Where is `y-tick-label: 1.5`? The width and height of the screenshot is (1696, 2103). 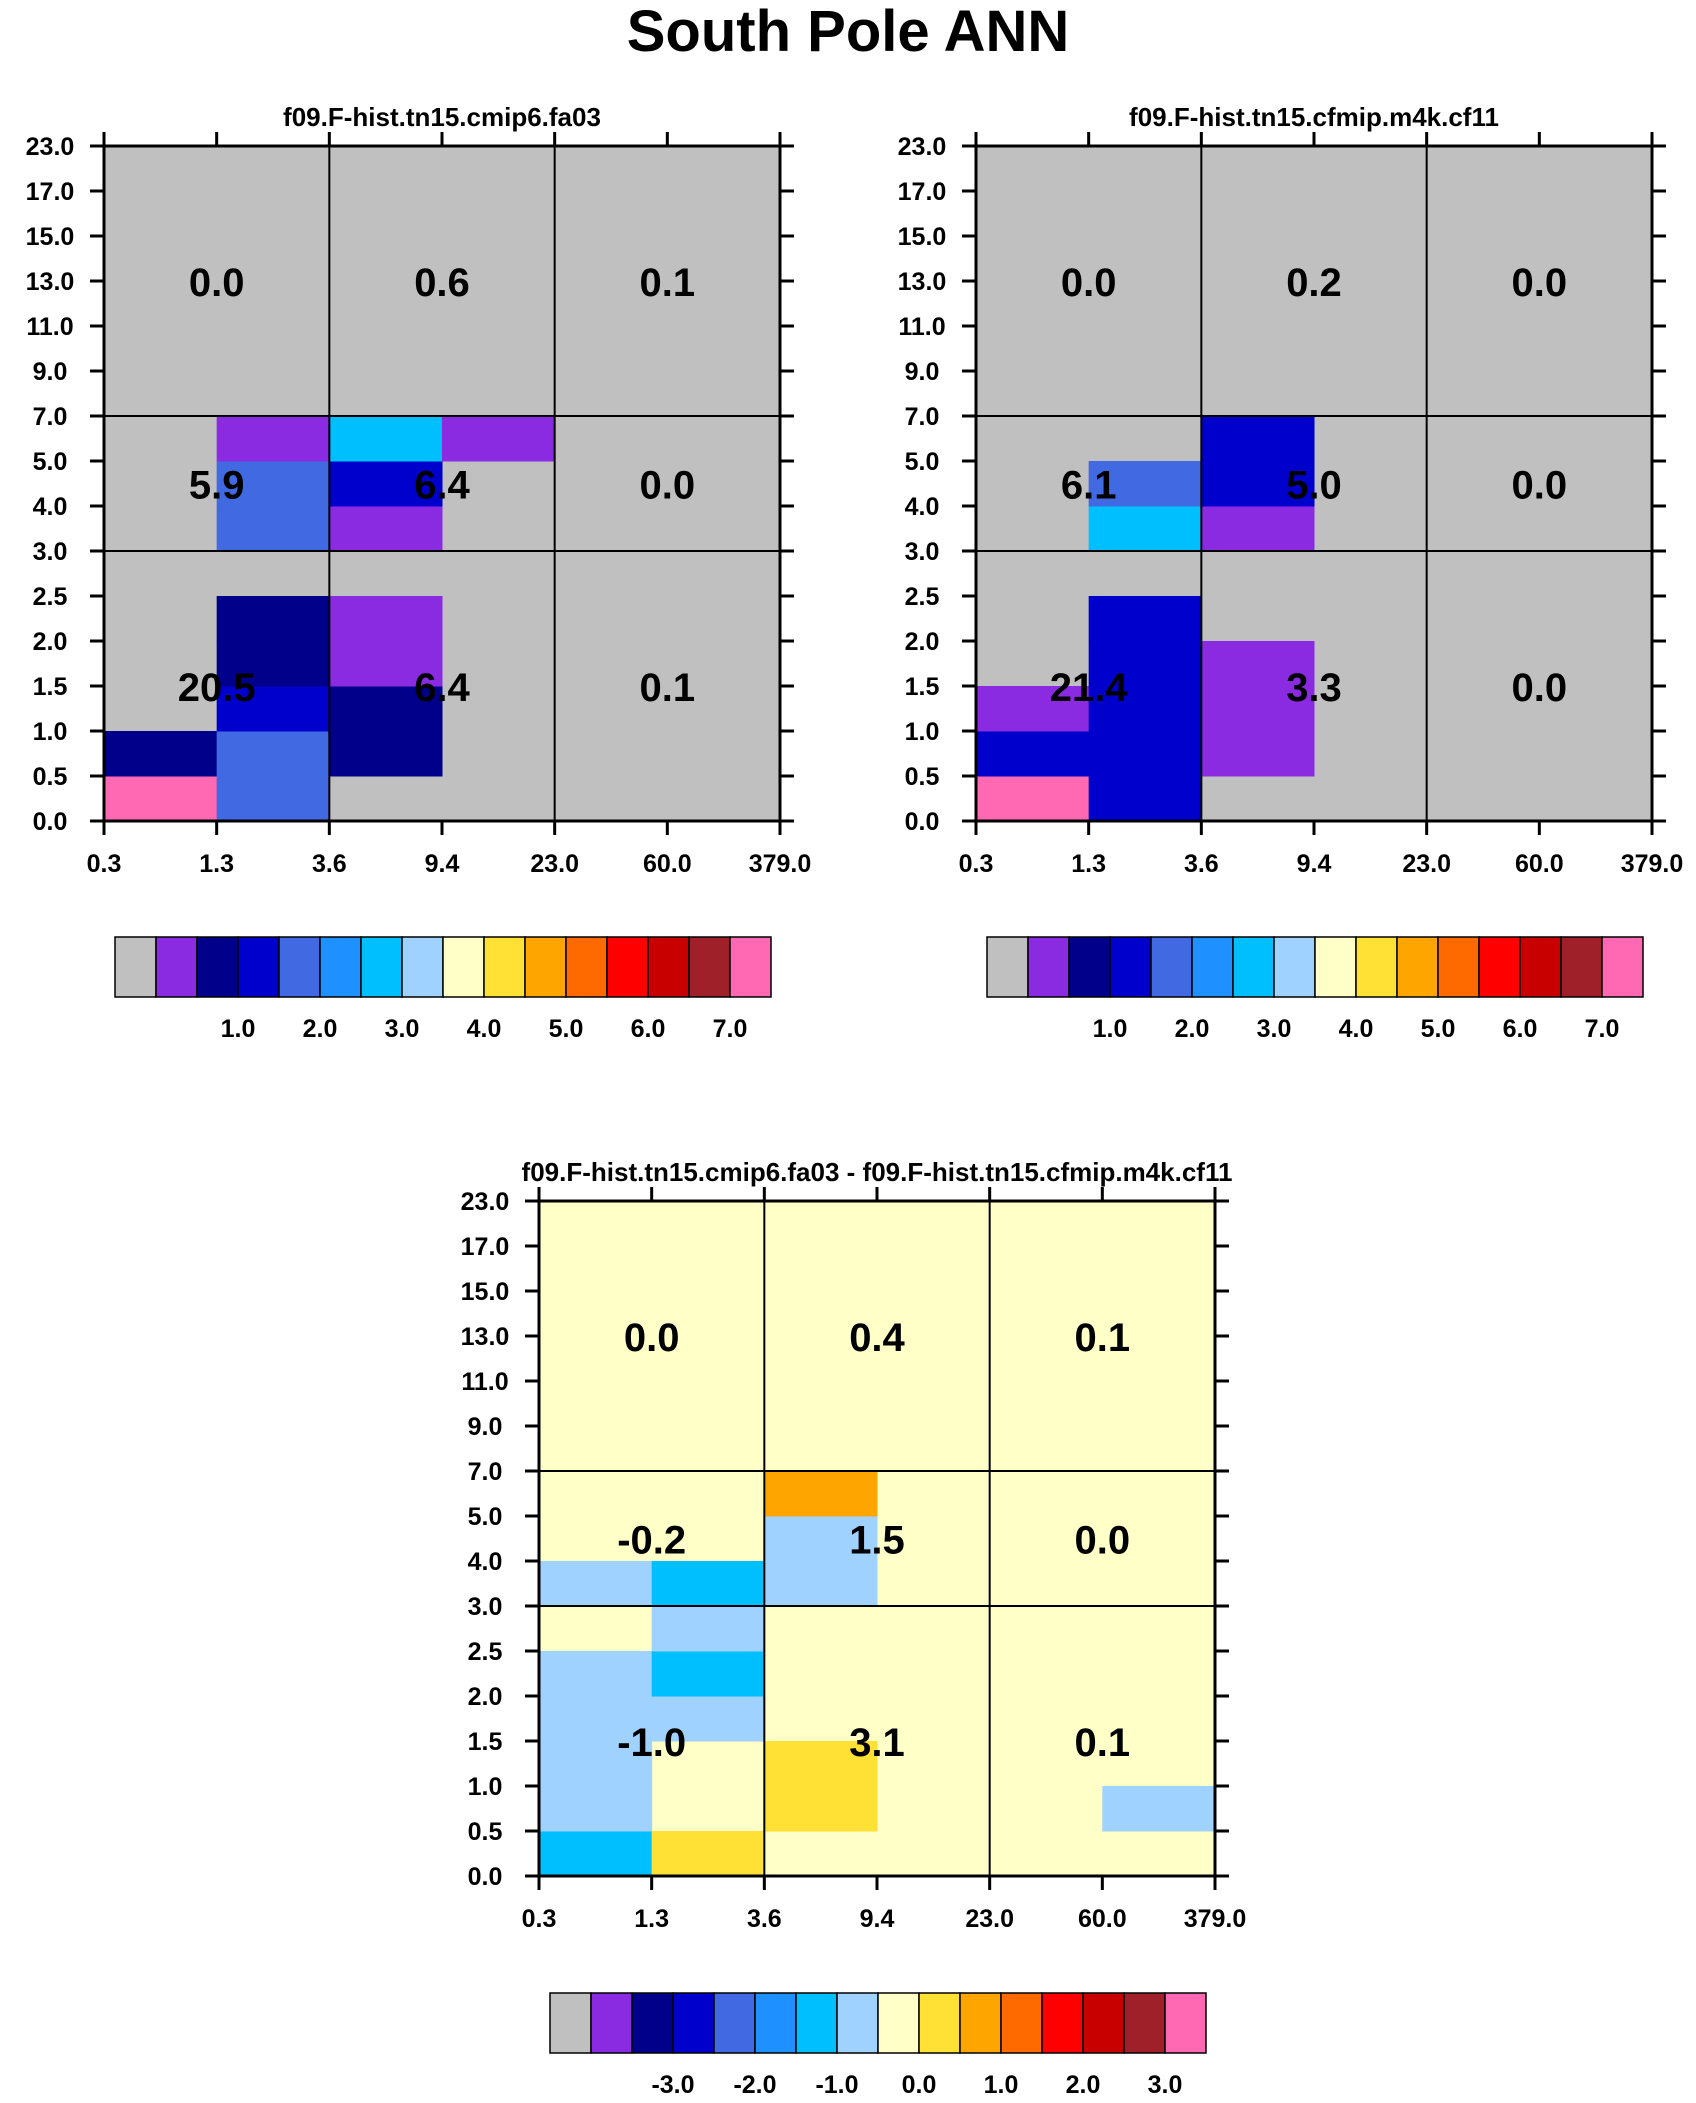
y-tick-label: 1.5 is located at coordinates (485, 1742).